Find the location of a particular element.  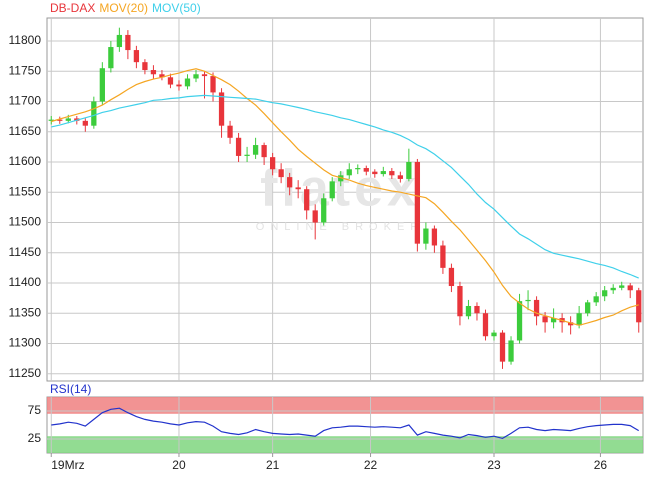

x-tick-label: 26 is located at coordinates (601, 465).